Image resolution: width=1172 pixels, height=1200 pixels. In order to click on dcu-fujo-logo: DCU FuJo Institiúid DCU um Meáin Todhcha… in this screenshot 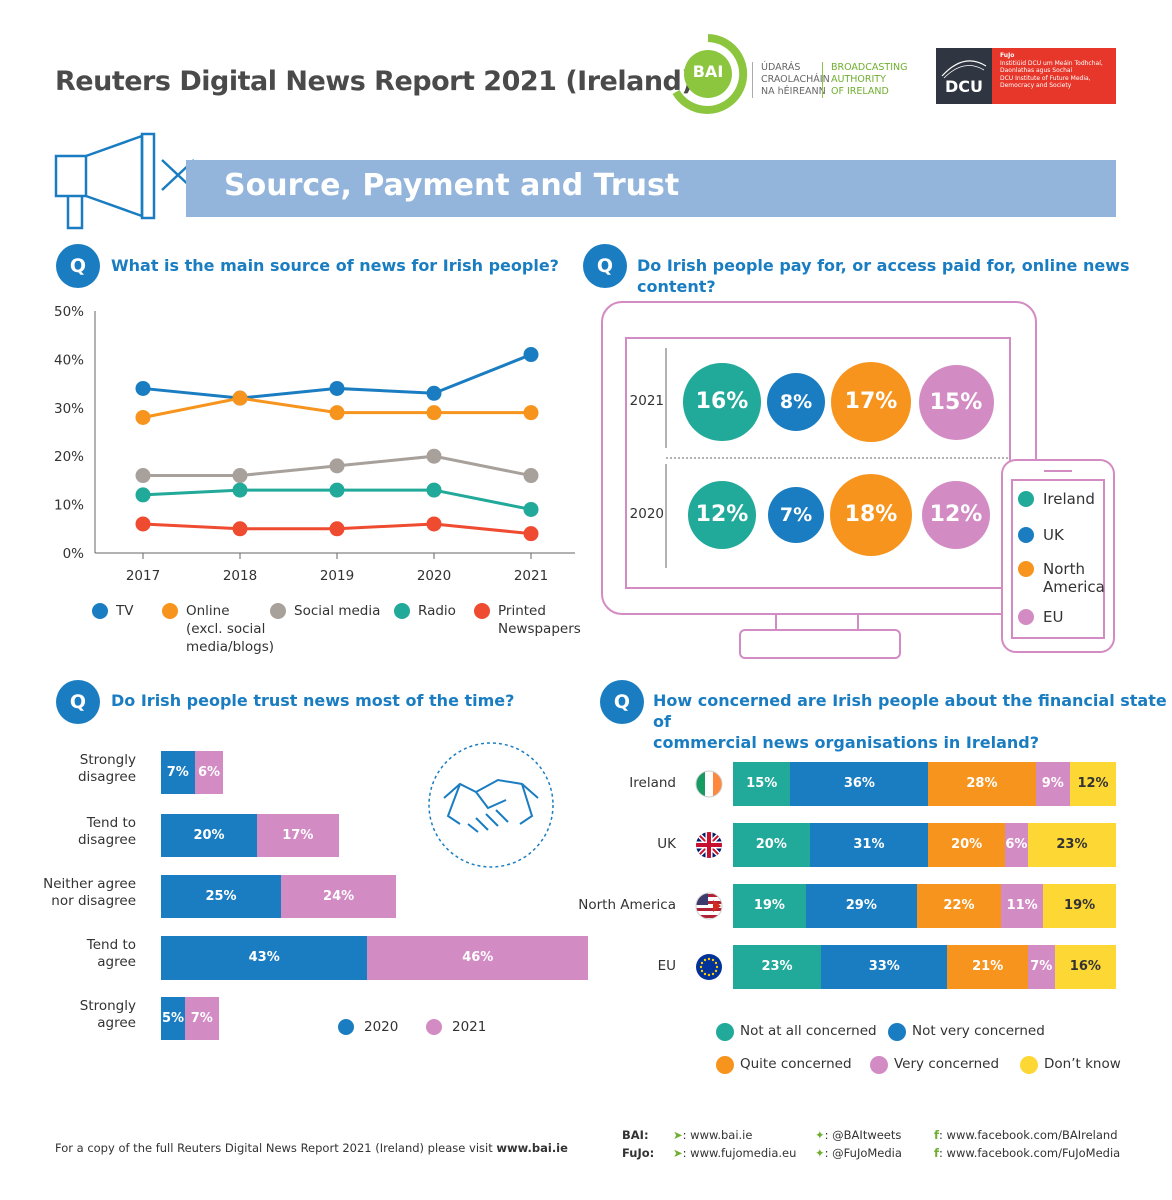, I will do `click(1026, 76)`.